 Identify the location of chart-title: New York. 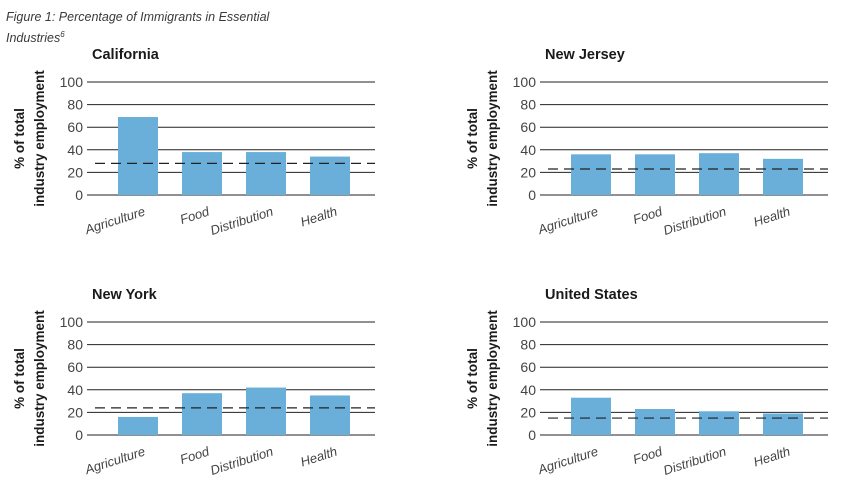
(125, 295).